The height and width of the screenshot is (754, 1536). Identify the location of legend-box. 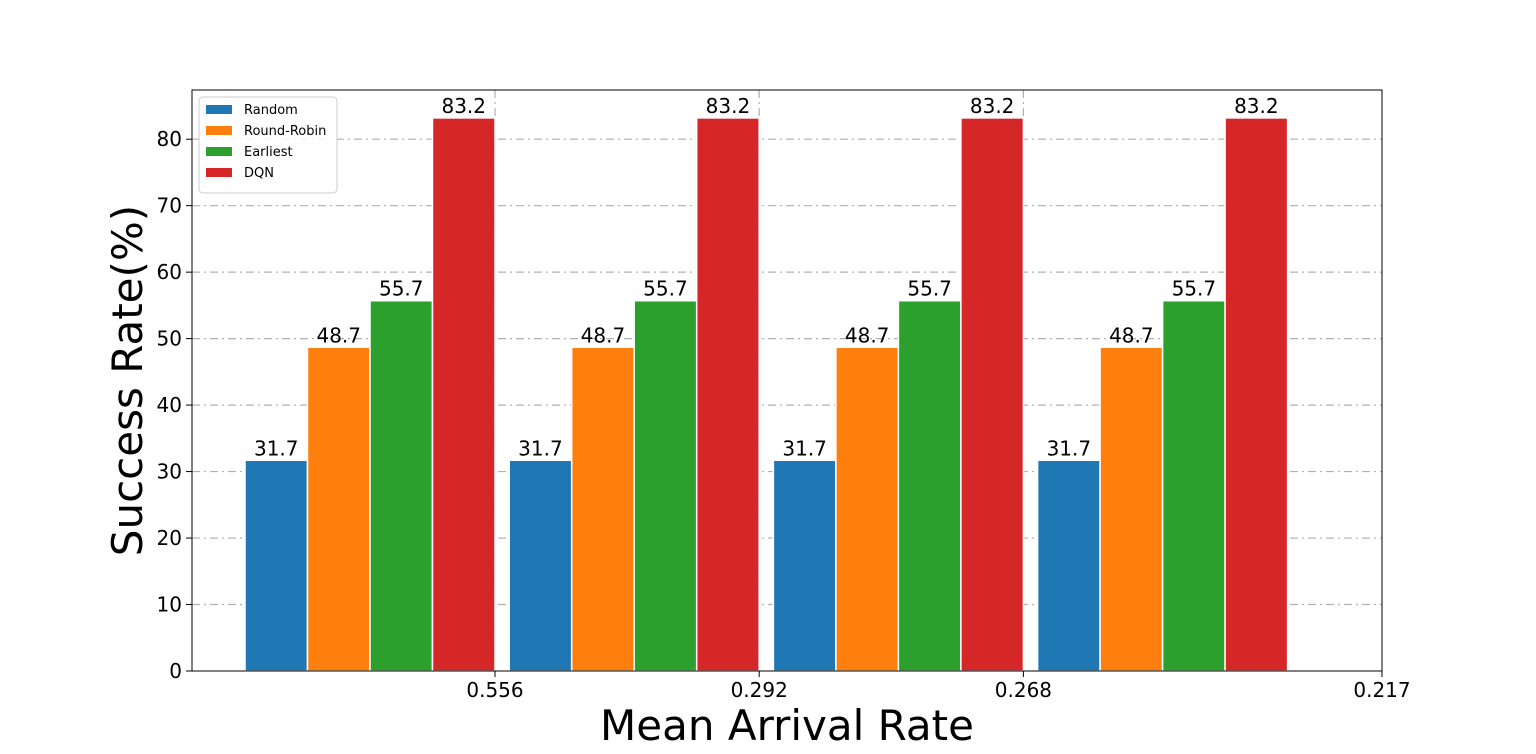
(268, 145).